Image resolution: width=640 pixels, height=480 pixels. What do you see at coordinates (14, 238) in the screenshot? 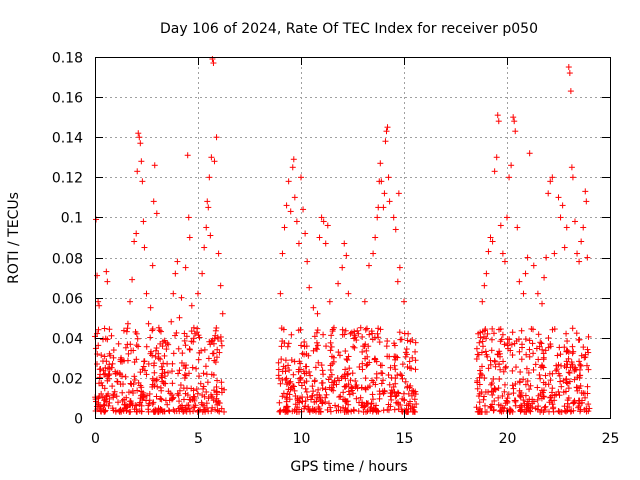
I see `y-axis-label: ROTI / TECUs` at bounding box center [14, 238].